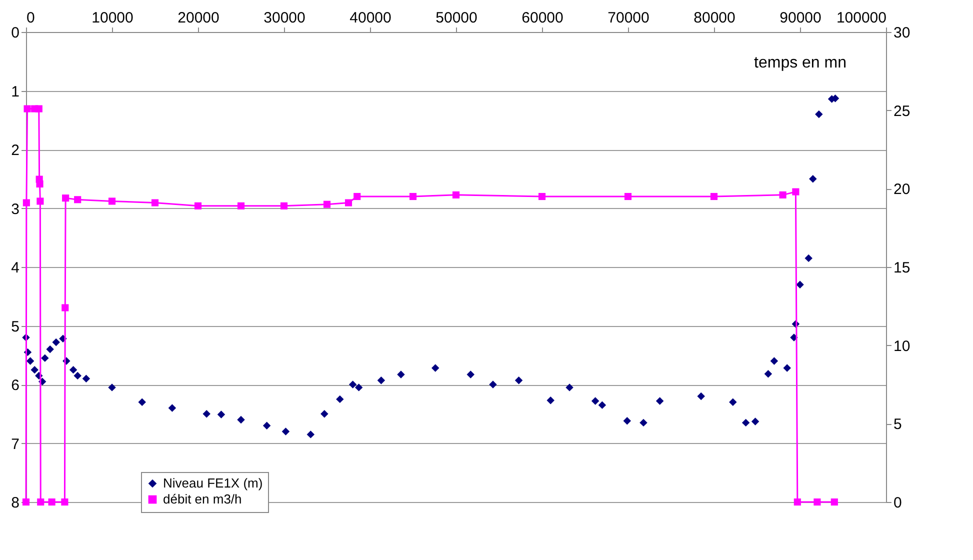 The image size is (973, 560). Describe the element at coordinates (15, 150) in the screenshot. I see `y-tick-label: 2` at that location.